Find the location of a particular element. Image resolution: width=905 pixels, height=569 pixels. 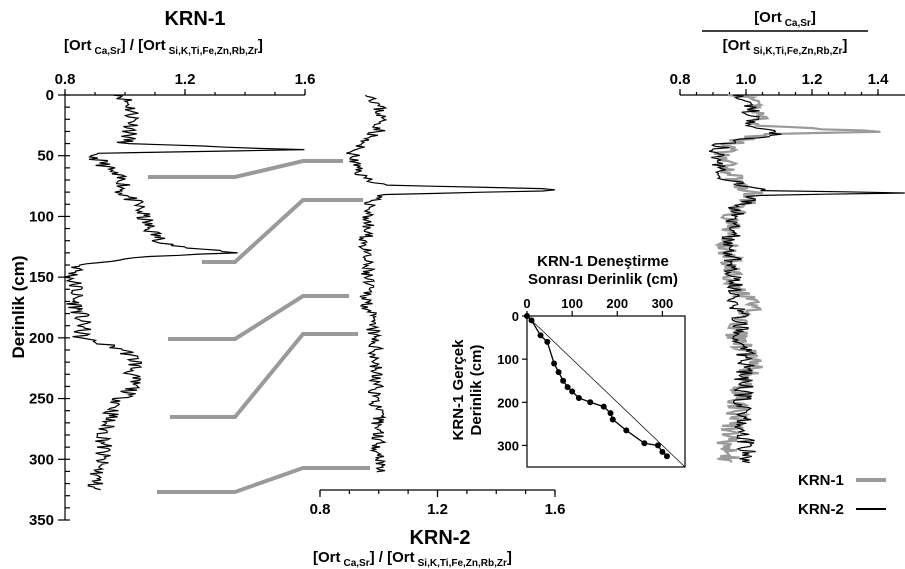

krn2-x-tick-label: 0.8 is located at coordinates (320, 509).